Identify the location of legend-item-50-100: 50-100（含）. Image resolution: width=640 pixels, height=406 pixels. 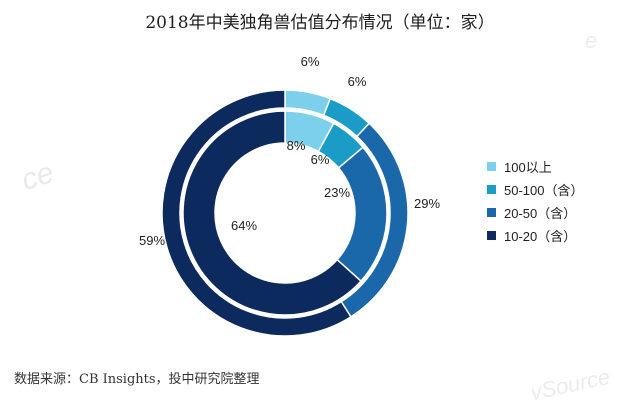
(535, 189).